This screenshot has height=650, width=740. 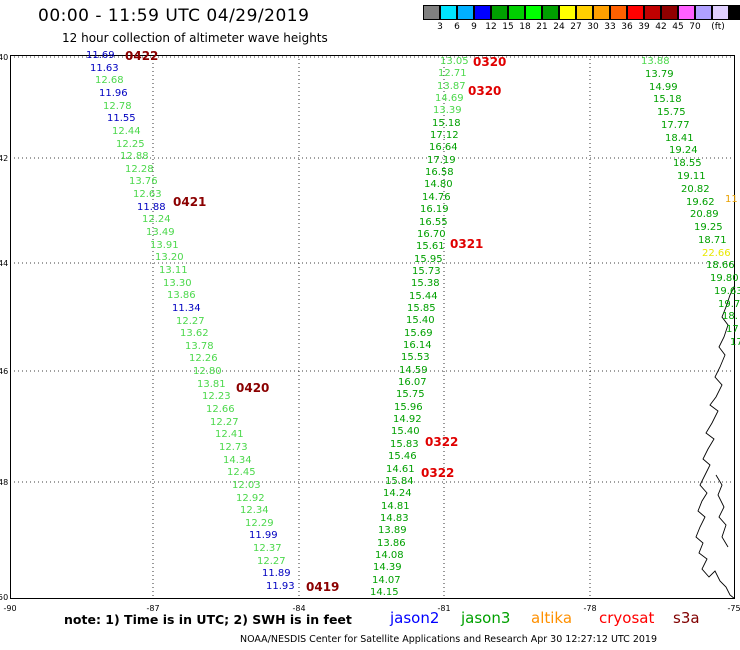 I want to click on wave-height-reading: 16.70, so click(x=431, y=234).